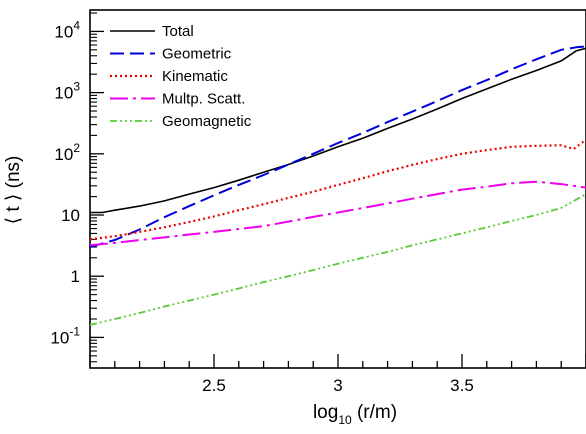 The height and width of the screenshot is (434, 586). I want to click on y-axis-title: ⟨ t ⟩ (ns), so click(13, 190).